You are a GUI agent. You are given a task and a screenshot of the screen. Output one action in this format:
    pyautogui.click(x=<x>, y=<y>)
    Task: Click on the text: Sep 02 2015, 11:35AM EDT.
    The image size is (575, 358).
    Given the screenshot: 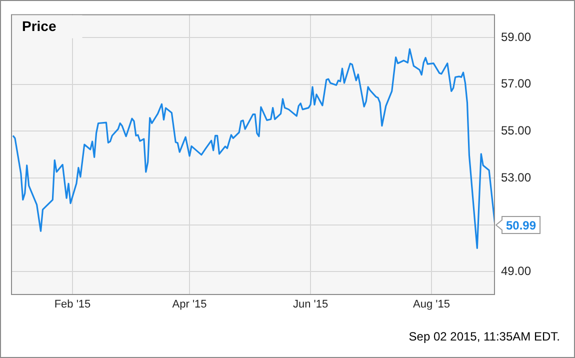 What is the action you would take?
    pyautogui.click(x=484, y=336)
    